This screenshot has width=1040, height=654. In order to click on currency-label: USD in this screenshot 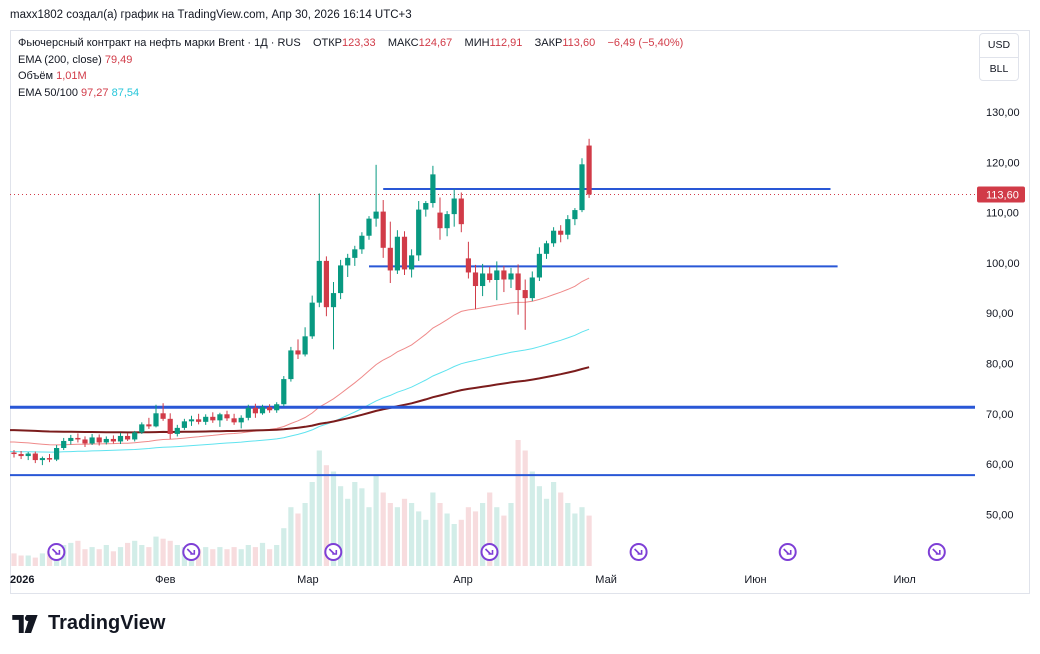, I will do `click(999, 45)`.